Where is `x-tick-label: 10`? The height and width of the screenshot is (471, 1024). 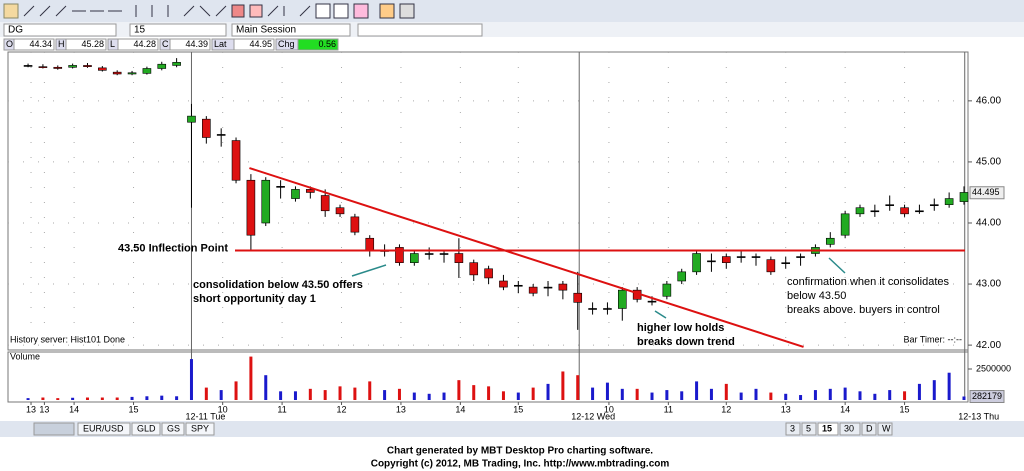 x-tick-label: 10 is located at coordinates (609, 409).